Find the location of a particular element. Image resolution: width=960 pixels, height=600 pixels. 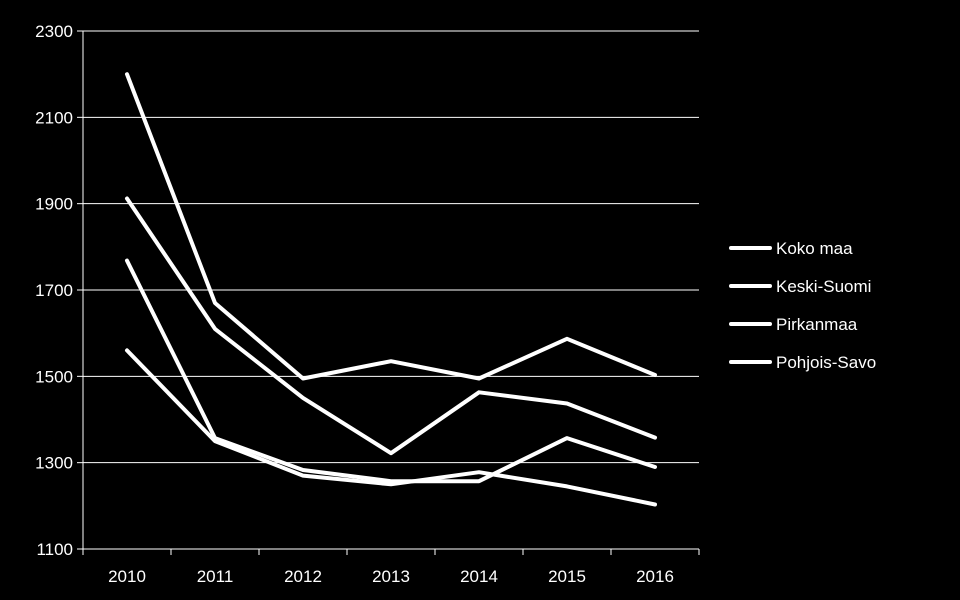

legend-label: Koko maa is located at coordinates (814, 248).